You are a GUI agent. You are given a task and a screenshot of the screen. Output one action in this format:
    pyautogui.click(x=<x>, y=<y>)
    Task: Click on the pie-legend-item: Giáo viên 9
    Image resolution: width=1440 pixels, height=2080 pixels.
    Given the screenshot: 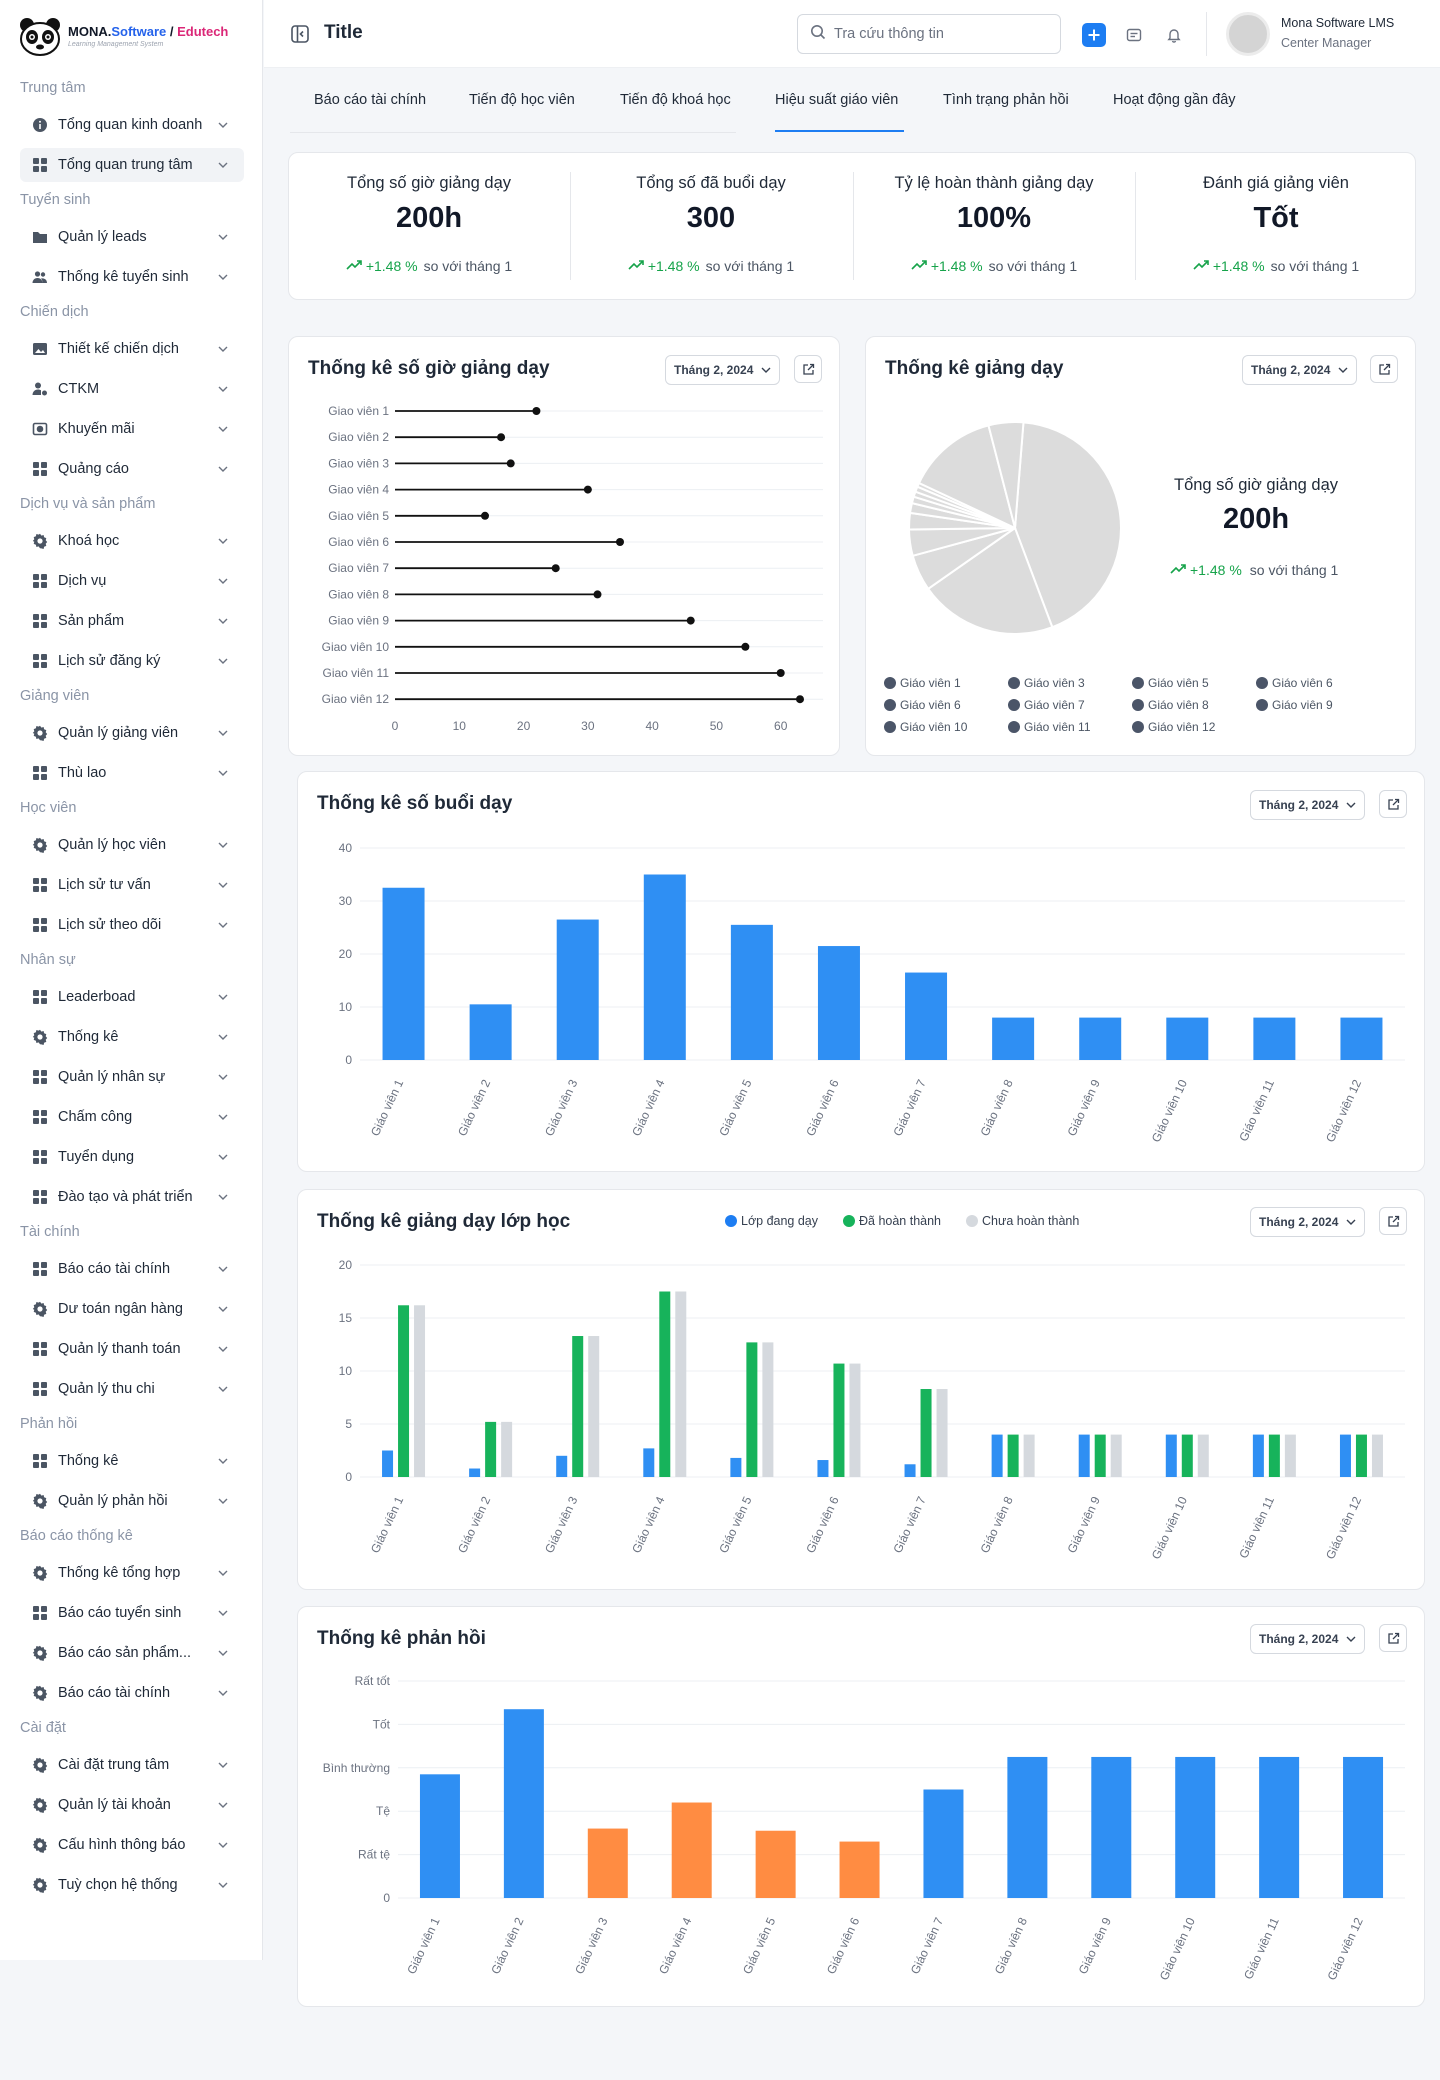 What is the action you would take?
    pyautogui.click(x=1294, y=705)
    